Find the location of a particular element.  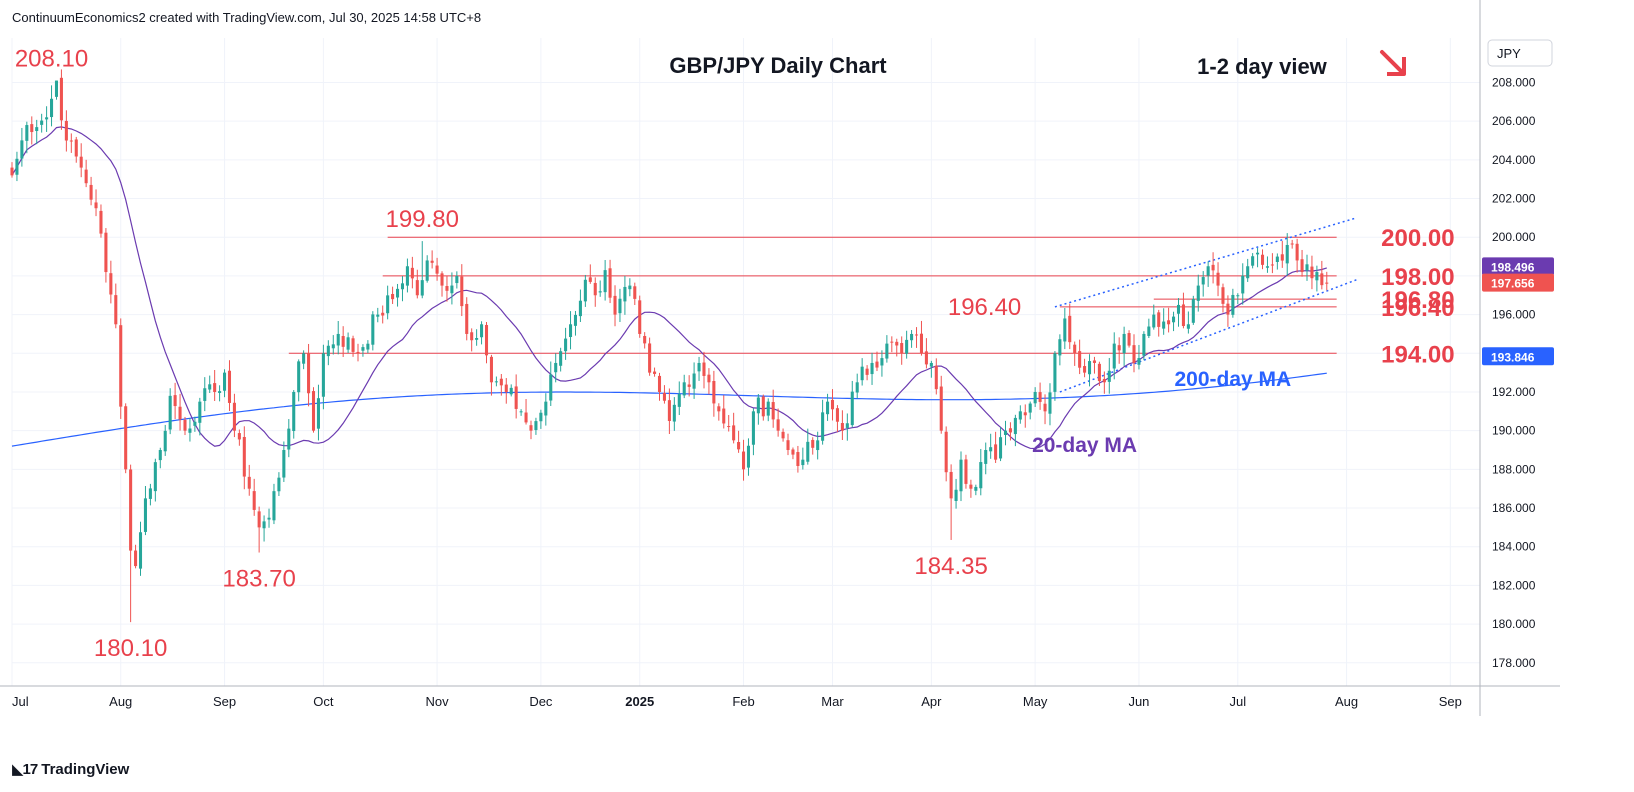

arrow-head is located at coordinates (1396, 66).